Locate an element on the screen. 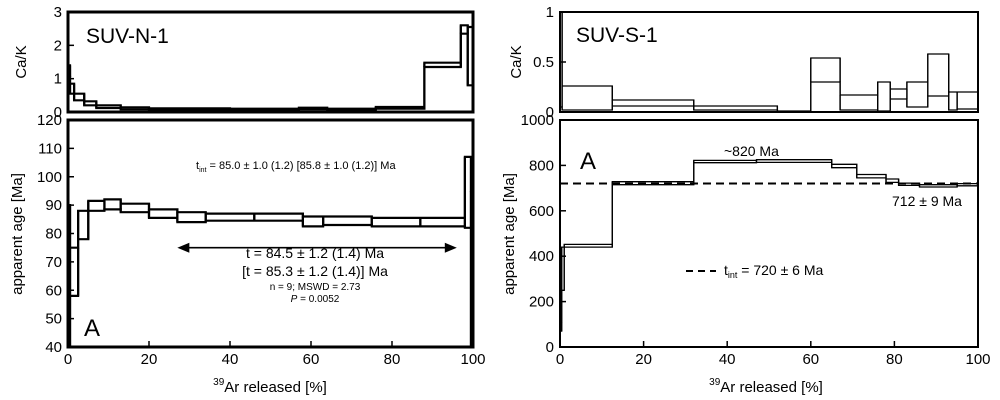  legend-text: tint = 720 ± 6 Ma is located at coordinates (774, 271).